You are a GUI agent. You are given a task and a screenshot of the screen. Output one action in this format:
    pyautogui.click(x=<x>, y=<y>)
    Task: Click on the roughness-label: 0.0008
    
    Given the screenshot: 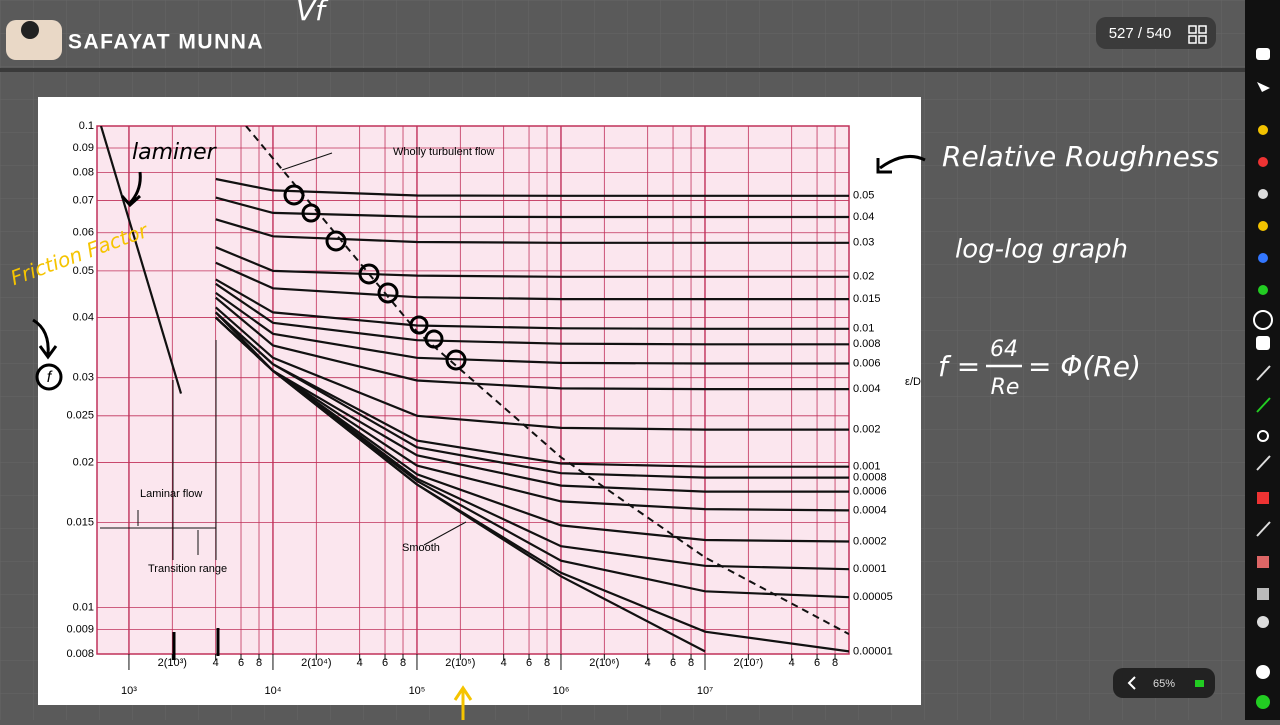 What is the action you would take?
    pyautogui.click(x=870, y=478)
    